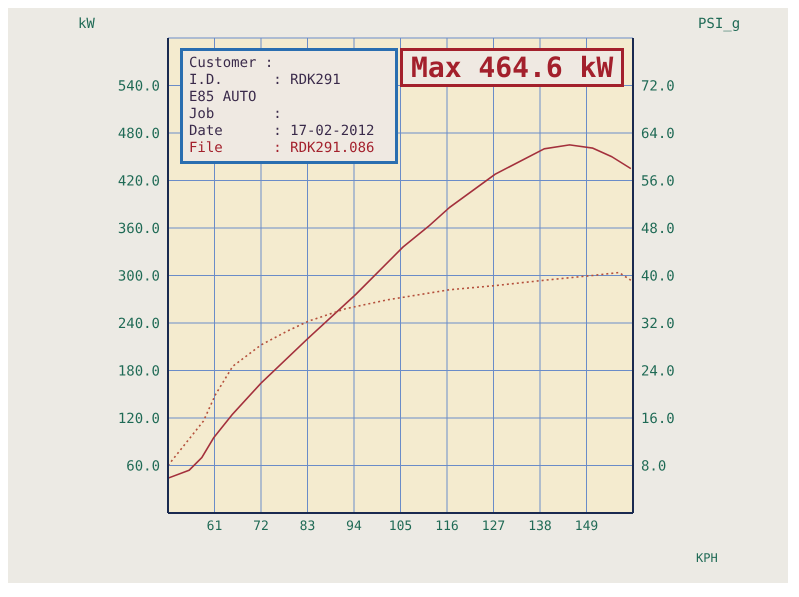 This screenshot has height=597, width=799. What do you see at coordinates (261, 526) in the screenshot?
I see `x-tick-label: 72` at bounding box center [261, 526].